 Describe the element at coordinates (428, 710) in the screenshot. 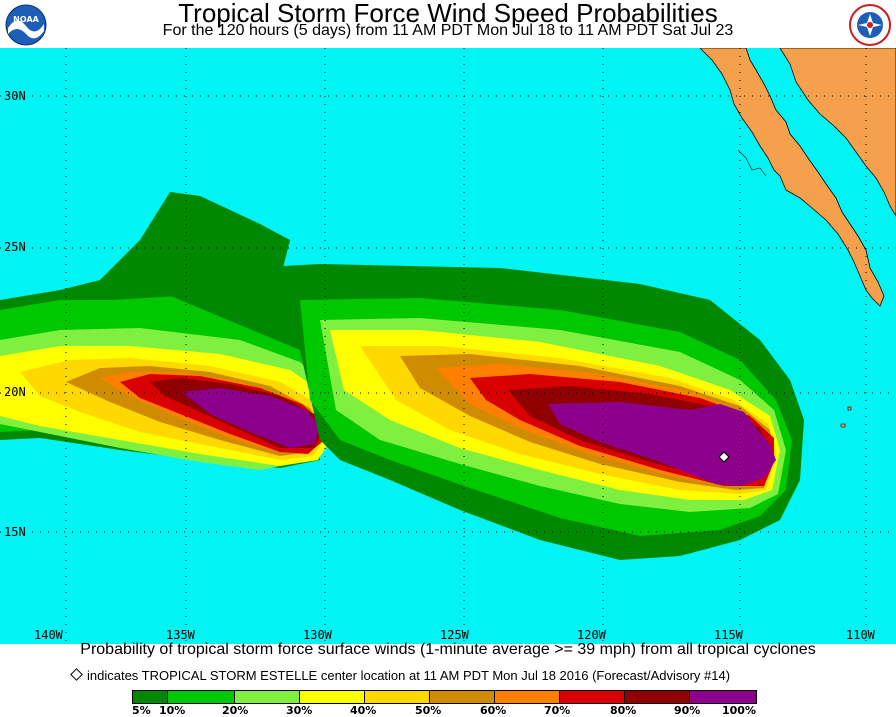

I see `legend-label-50: 50%` at that location.